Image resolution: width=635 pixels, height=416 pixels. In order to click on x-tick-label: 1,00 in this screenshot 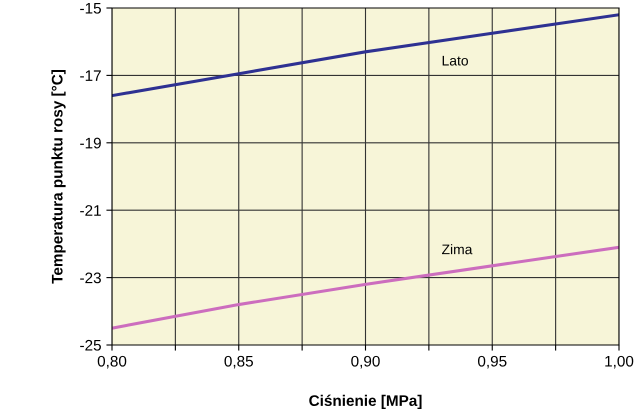, I will do `click(619, 362)`.